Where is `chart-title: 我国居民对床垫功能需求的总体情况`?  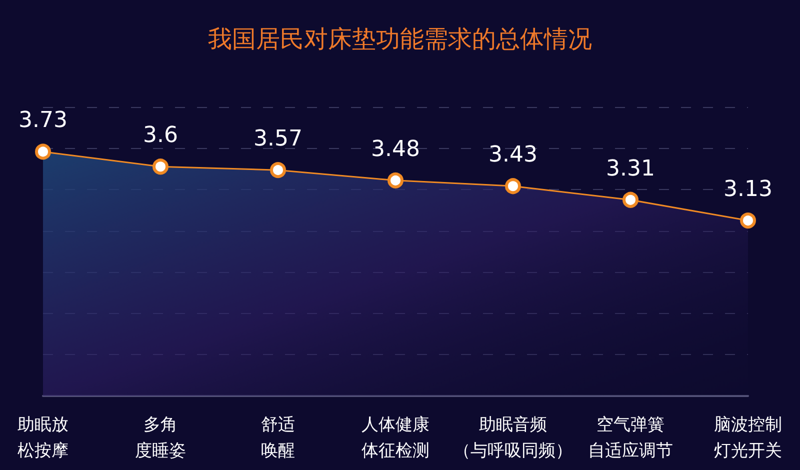
chart-title: 我国居民对床垫功能需求的总体情况 is located at coordinates (400, 39).